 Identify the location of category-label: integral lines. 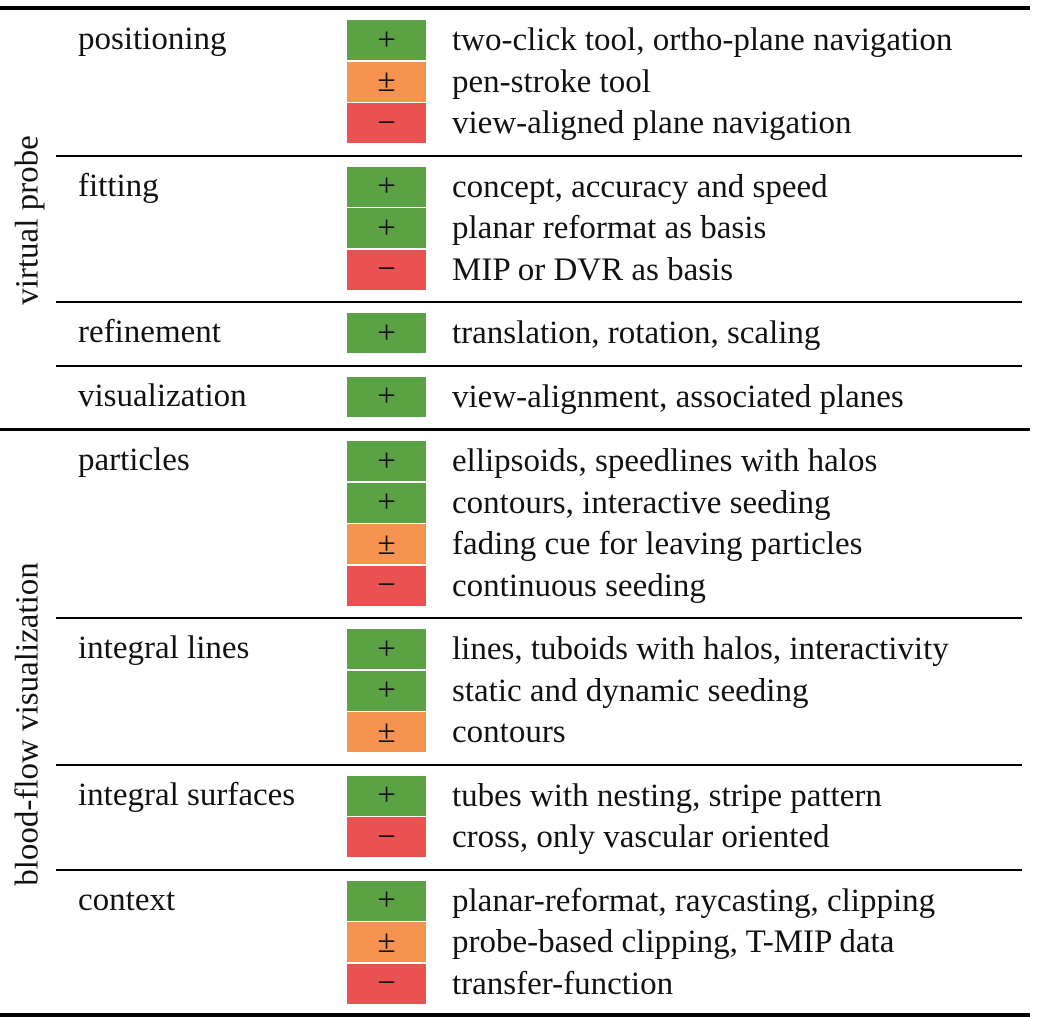
(164, 648).